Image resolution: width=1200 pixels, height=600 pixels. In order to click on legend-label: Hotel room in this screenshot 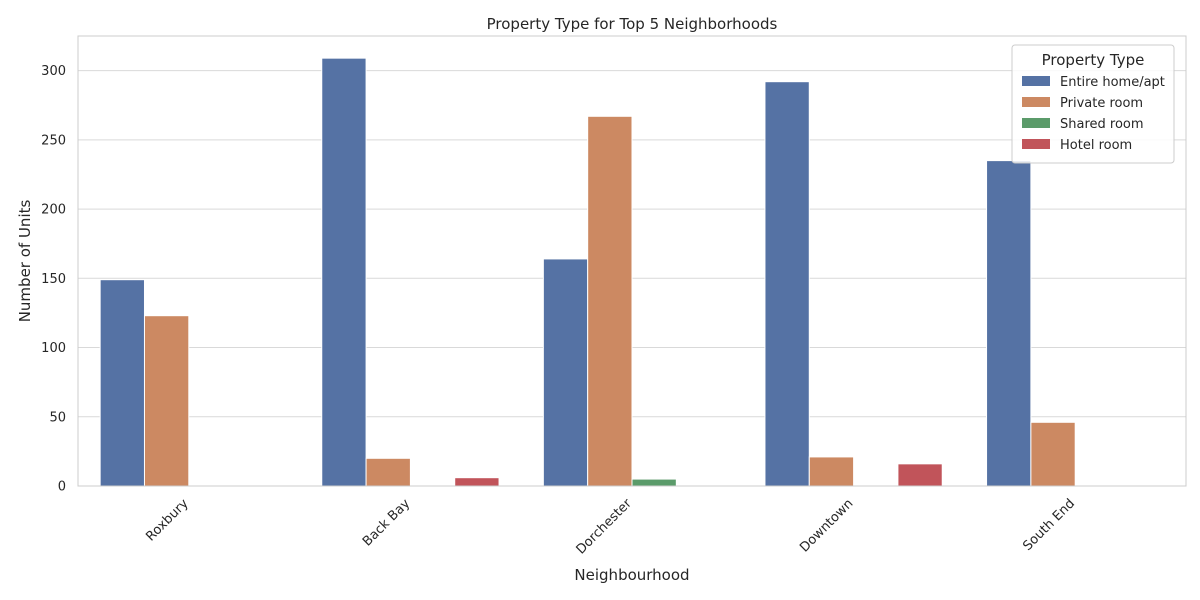, I will do `click(1096, 145)`.